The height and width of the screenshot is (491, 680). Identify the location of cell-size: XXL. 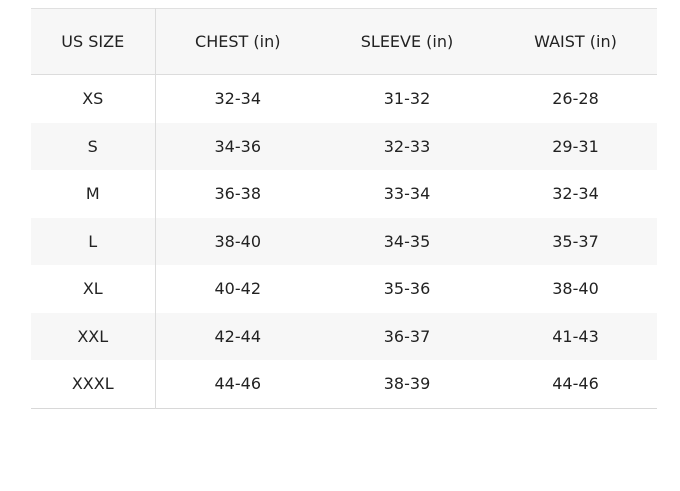
(93, 336).